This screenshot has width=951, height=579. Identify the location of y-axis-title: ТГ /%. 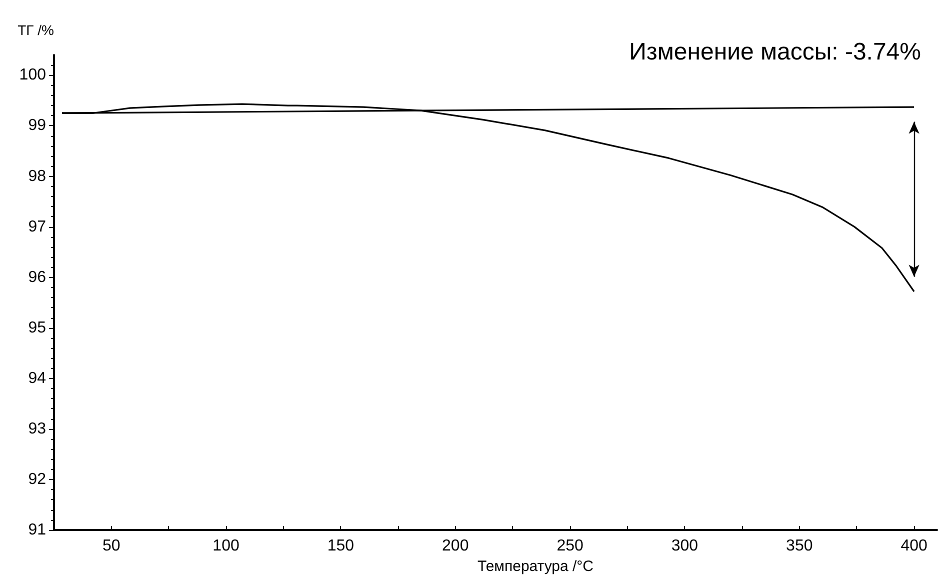
(36, 30).